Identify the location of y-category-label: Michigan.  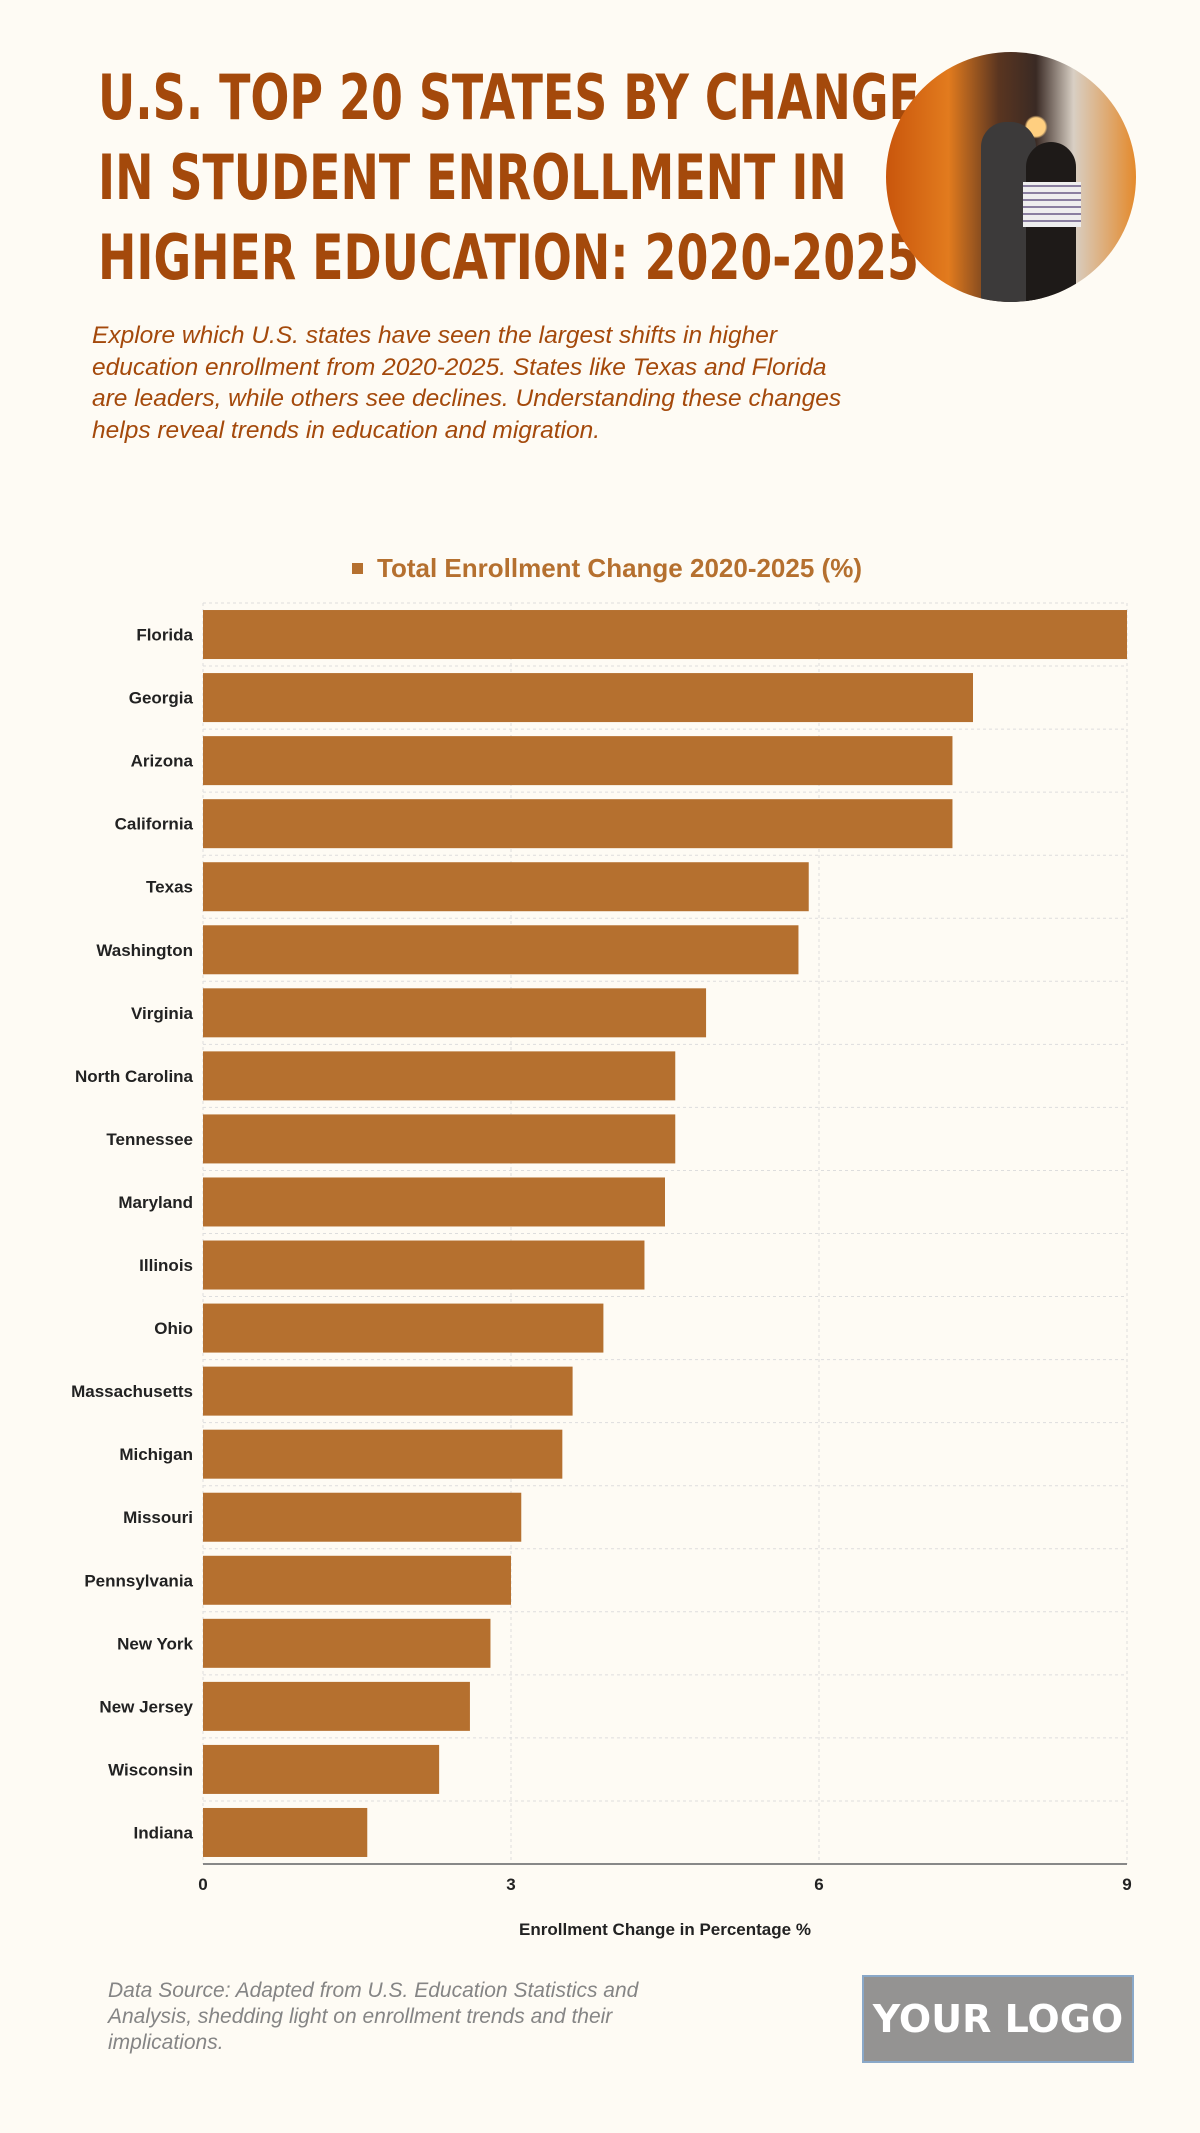
(156, 1454).